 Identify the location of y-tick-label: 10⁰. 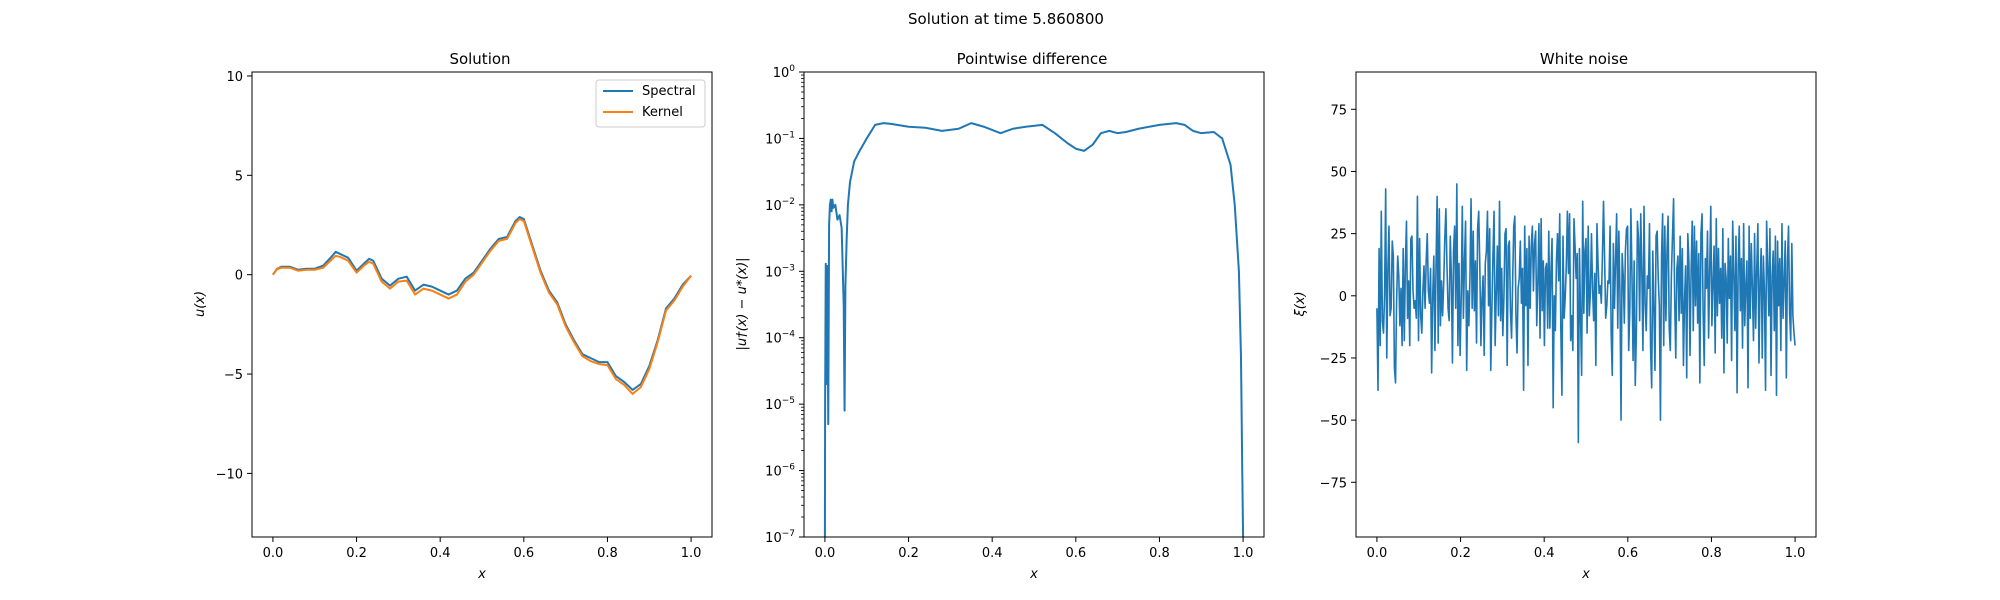
(784, 72).